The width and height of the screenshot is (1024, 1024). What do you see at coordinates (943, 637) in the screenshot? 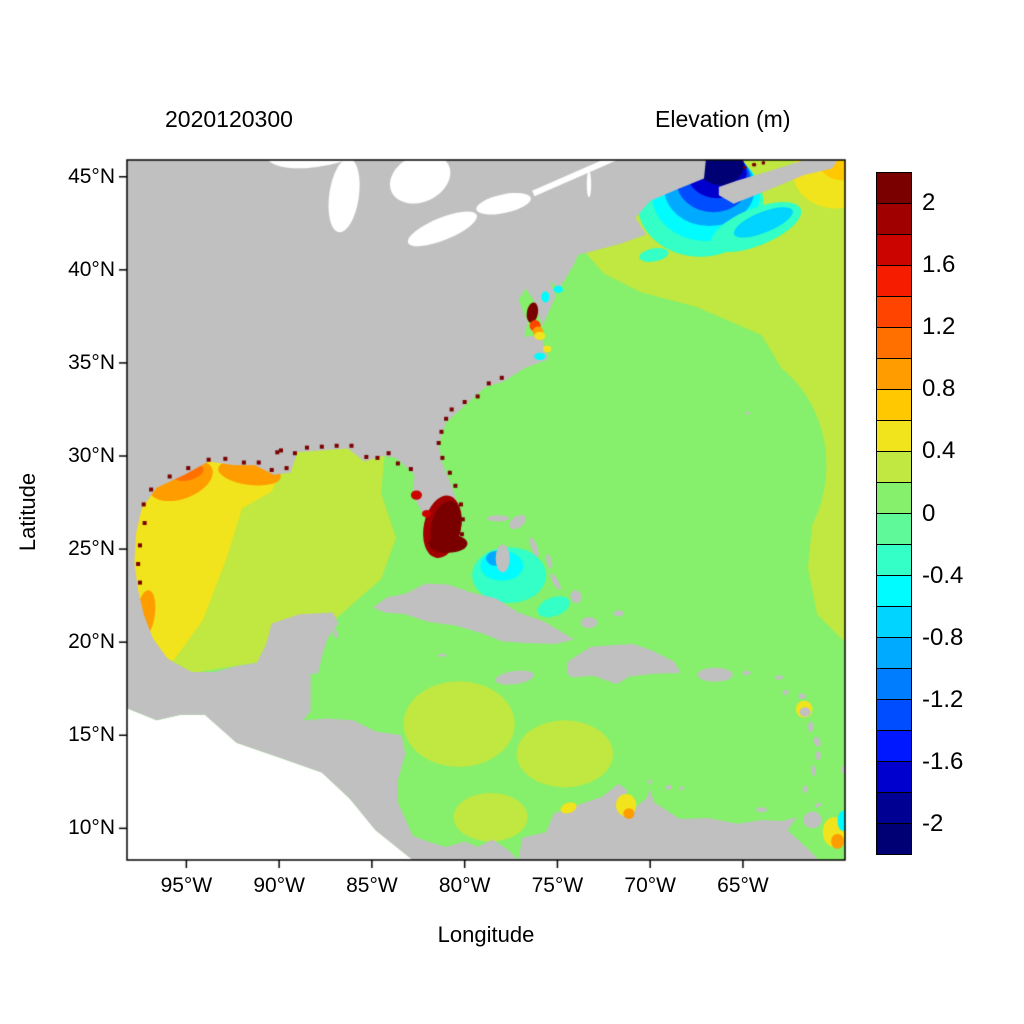
I see `colorbar-tick-label: -0.8` at bounding box center [943, 637].